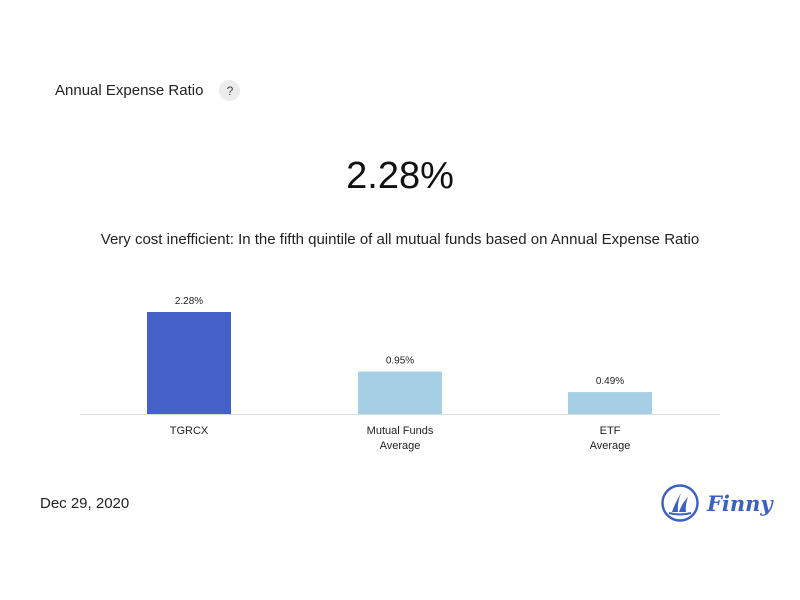  I want to click on as-of-date: Dec 29, 2020, so click(85, 503).